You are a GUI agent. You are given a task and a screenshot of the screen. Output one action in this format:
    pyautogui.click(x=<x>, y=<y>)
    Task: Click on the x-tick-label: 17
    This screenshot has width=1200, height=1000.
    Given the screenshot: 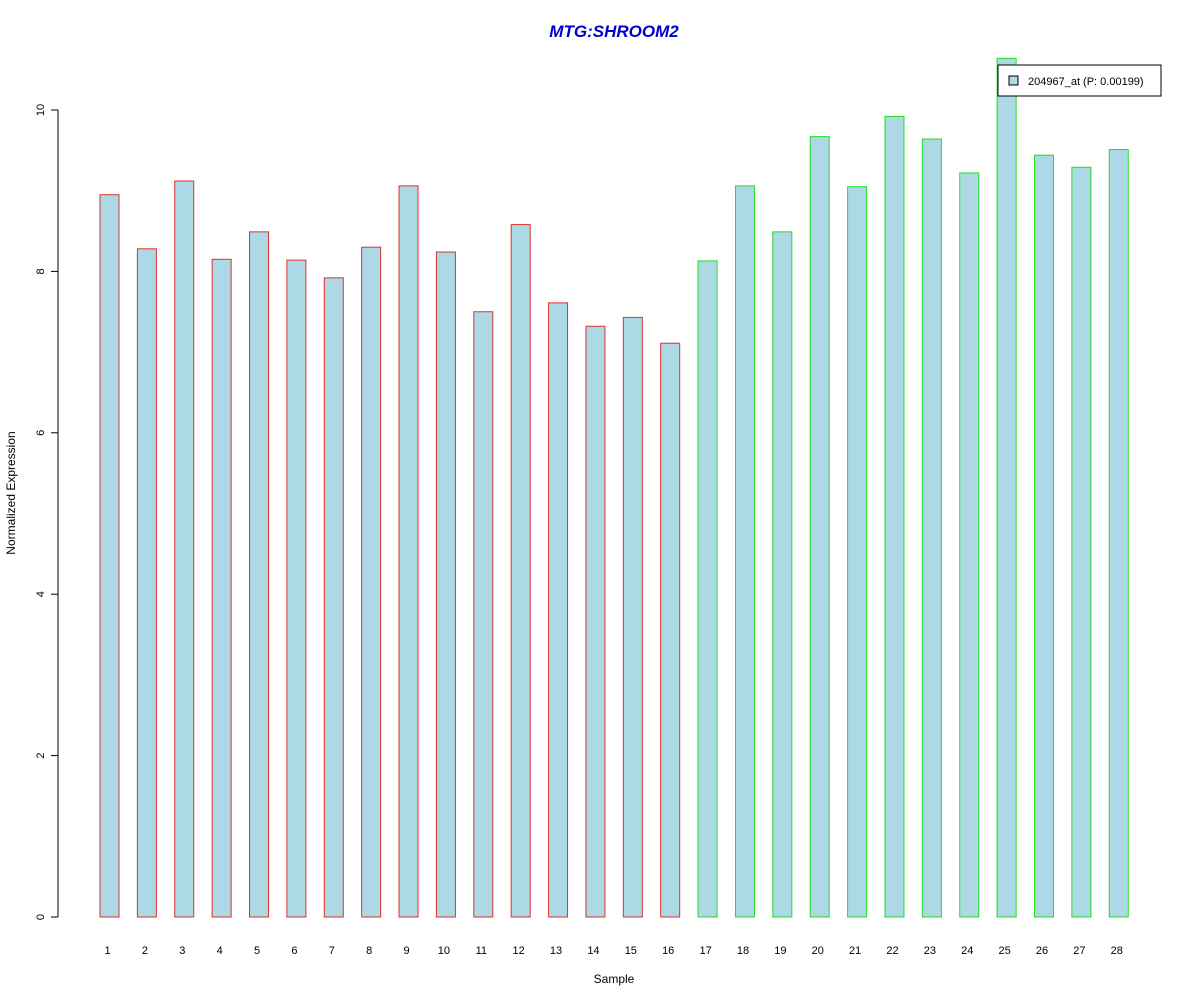 What is the action you would take?
    pyautogui.click(x=705, y=951)
    